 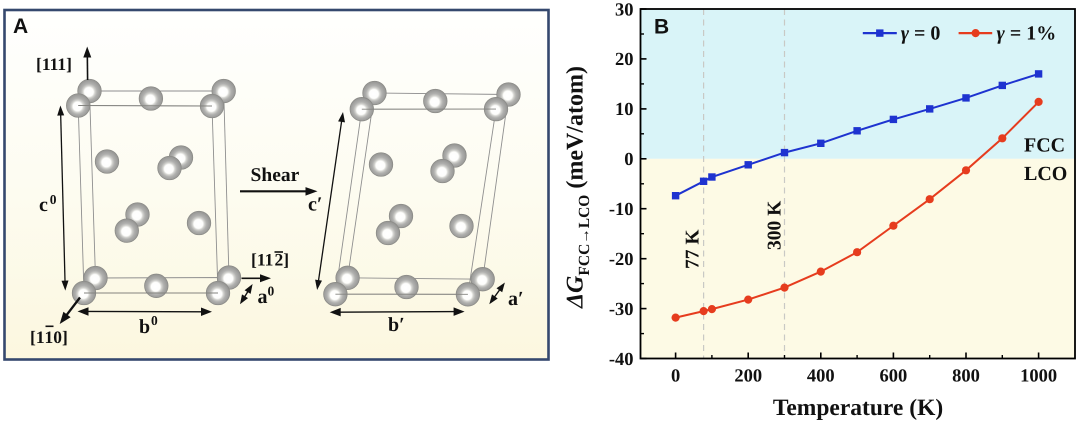 What do you see at coordinates (621, 210) in the screenshot?
I see `svg-text: -10` at bounding box center [621, 210].